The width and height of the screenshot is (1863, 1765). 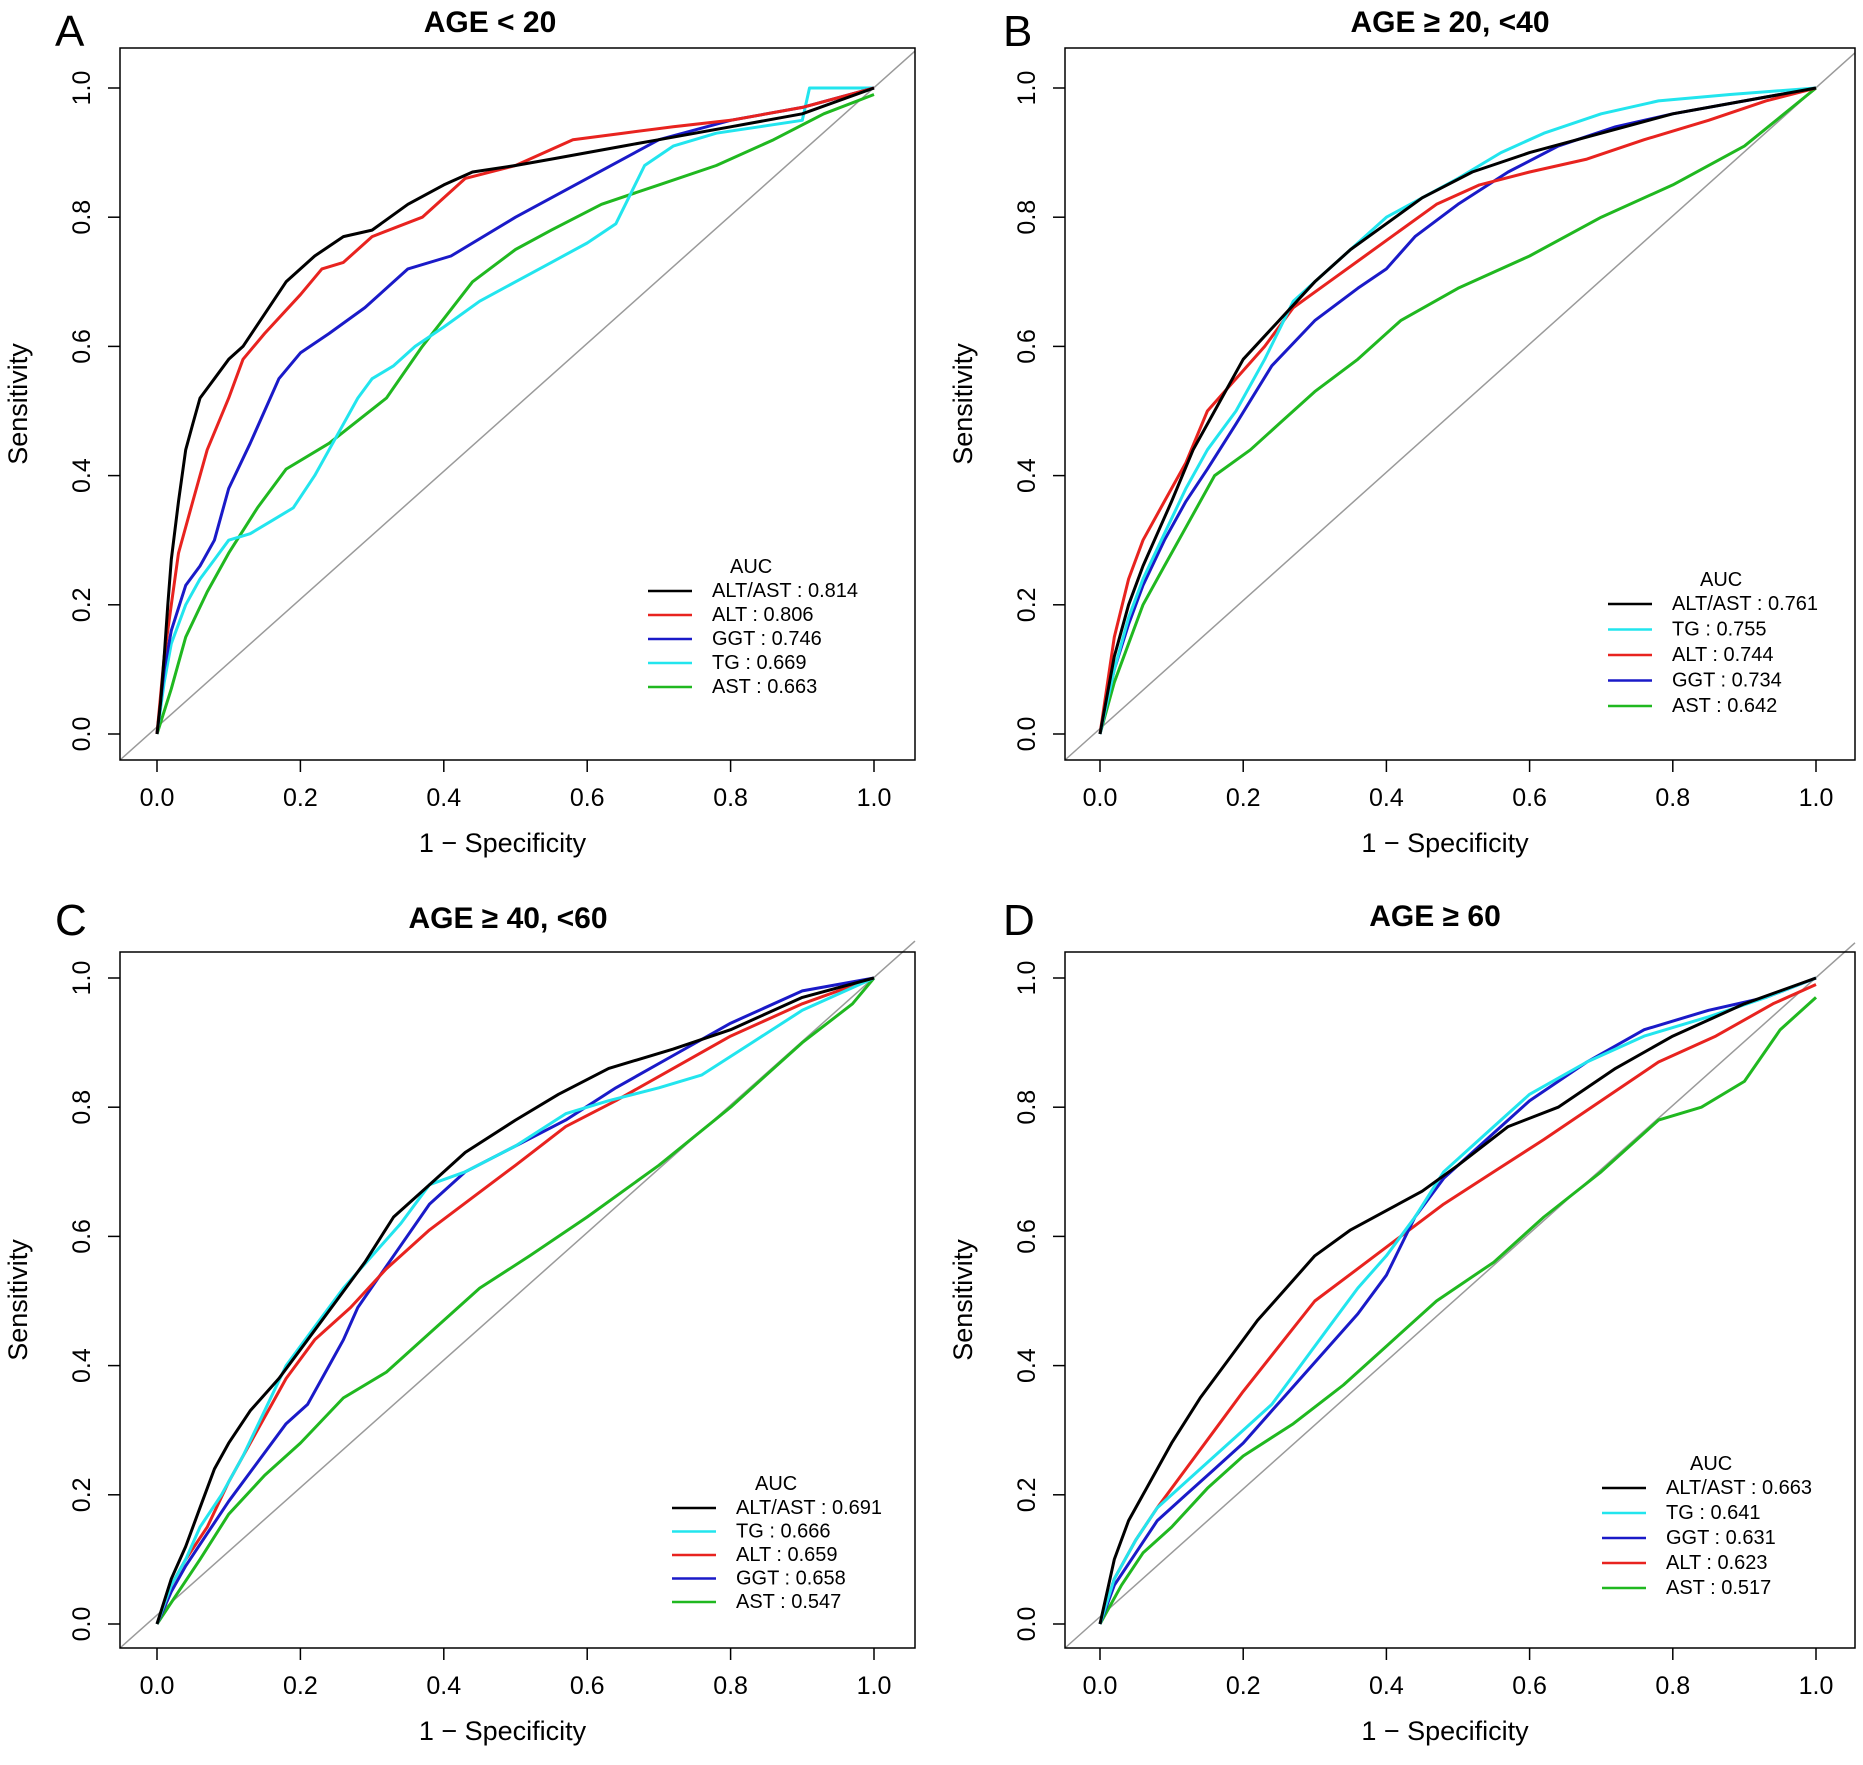 What do you see at coordinates (1017, 31) in the screenshot?
I see `panel-letter: B` at bounding box center [1017, 31].